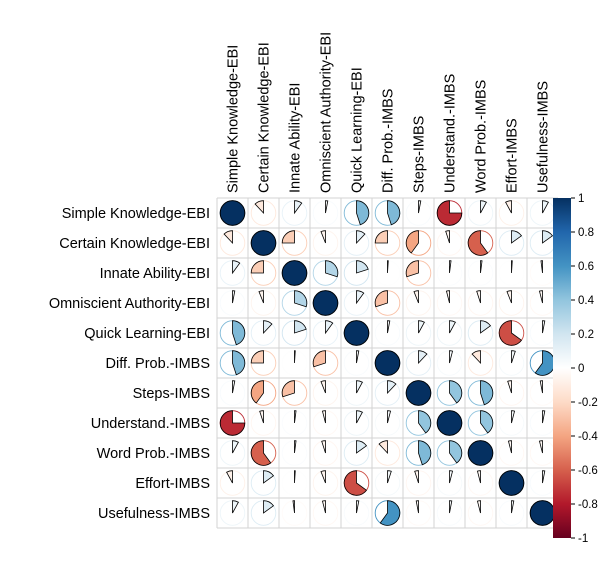 Image resolution: width=598 pixels, height=568 pixels. What do you see at coordinates (172, 484) in the screenshot?
I see `row-label: Effort-IMBS` at bounding box center [172, 484].